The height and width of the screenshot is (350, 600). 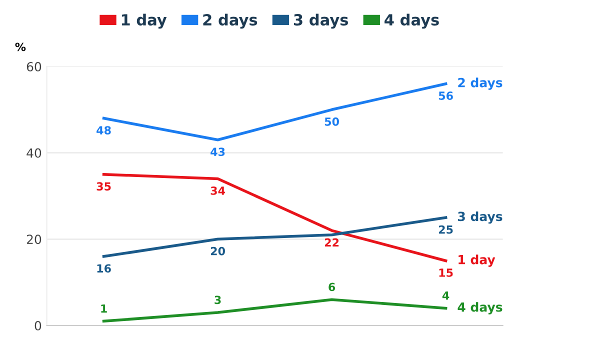 What do you see at coordinates (445, 229) in the screenshot?
I see `data-label: 25` at bounding box center [445, 229].